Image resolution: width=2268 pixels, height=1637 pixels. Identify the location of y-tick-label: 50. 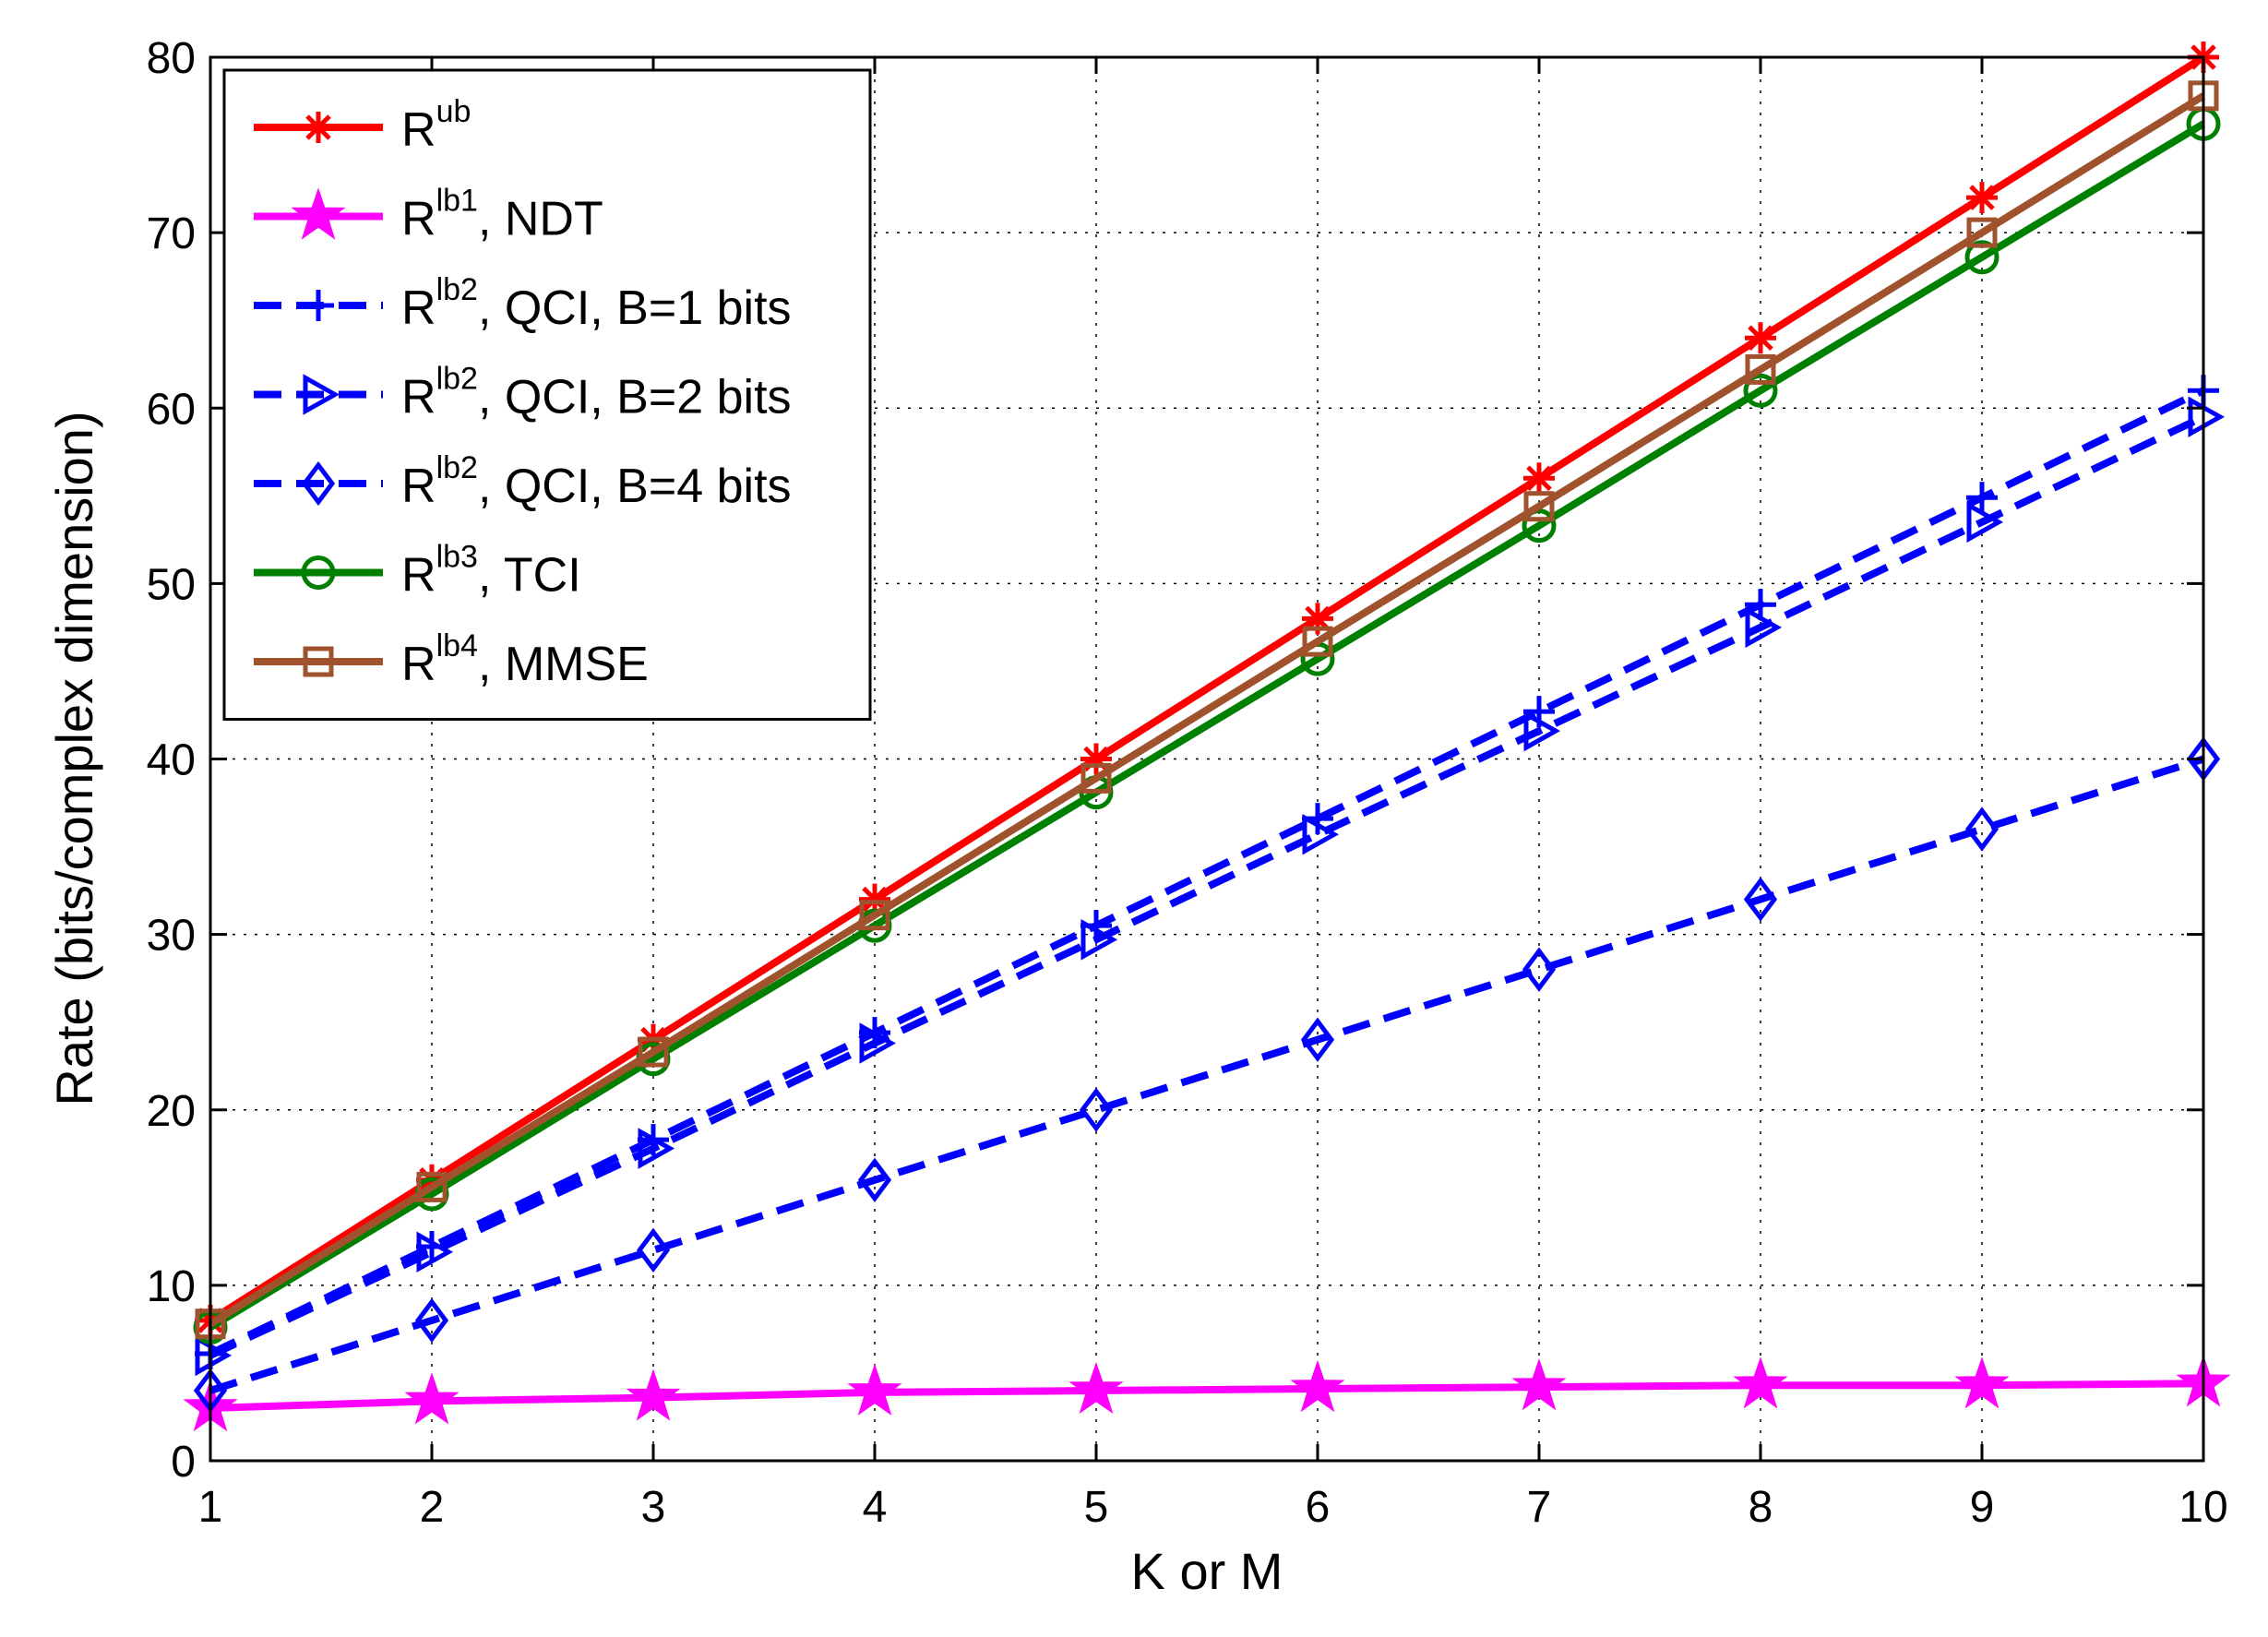
(171, 584).